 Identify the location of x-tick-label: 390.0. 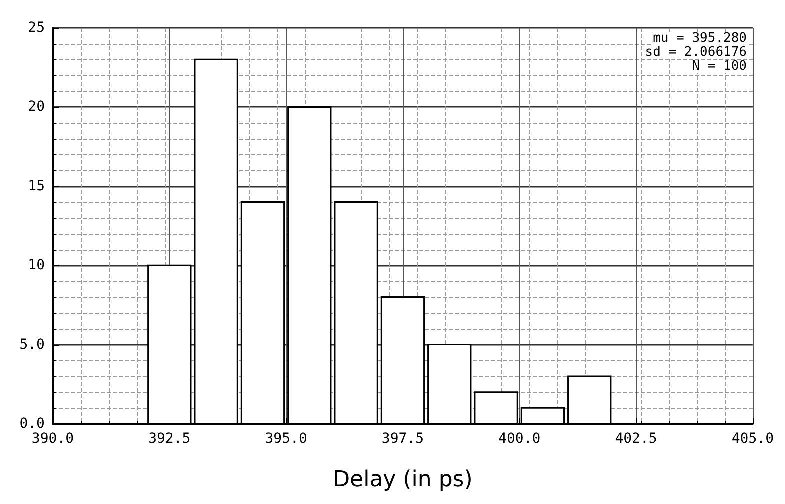
(53, 439).